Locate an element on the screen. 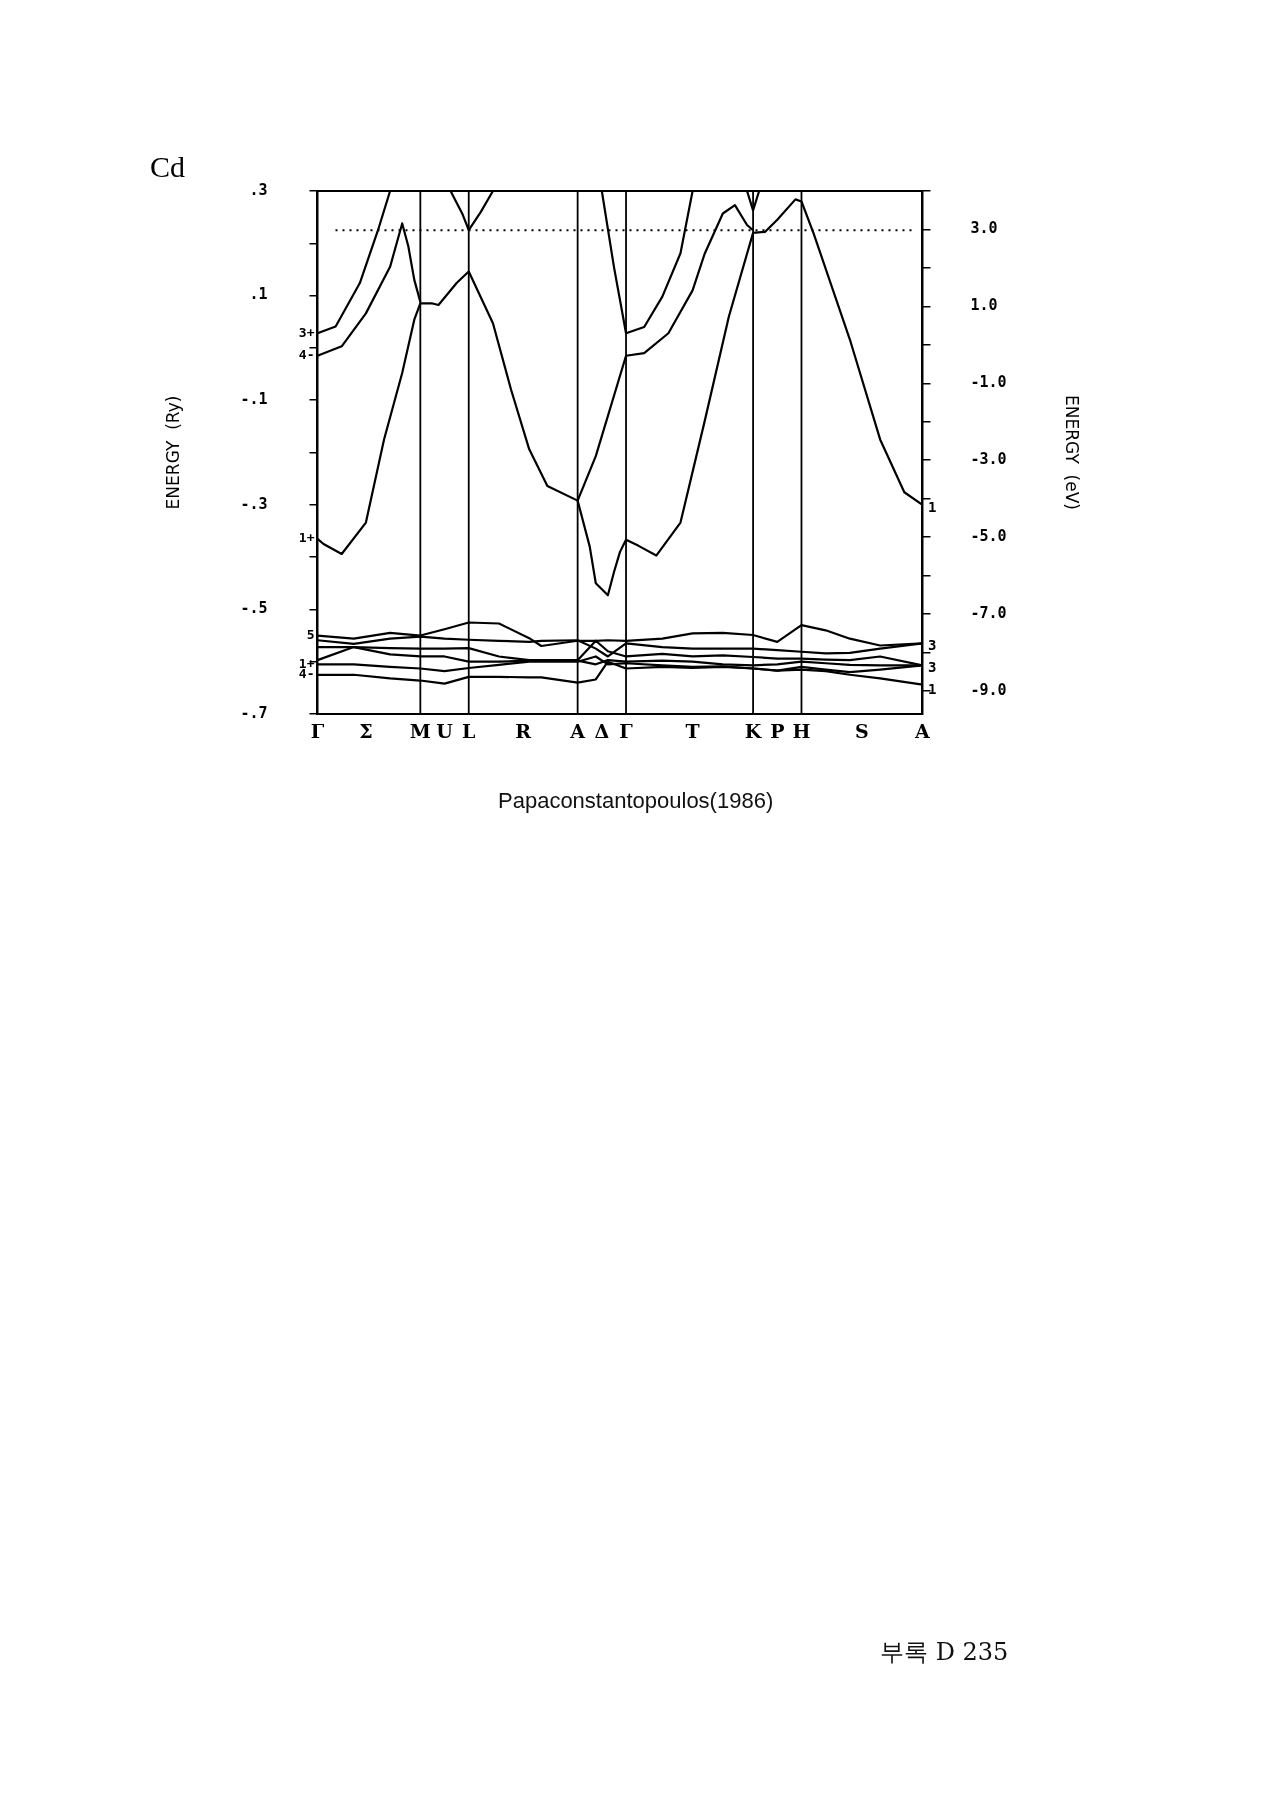  y2-tick-label: -1.0 is located at coordinates (988, 382).